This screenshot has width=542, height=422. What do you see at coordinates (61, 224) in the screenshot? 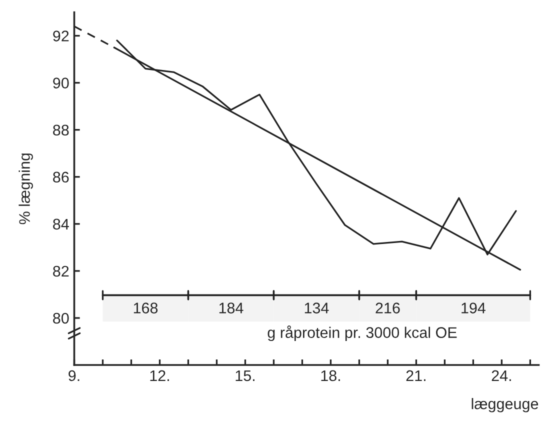
I see `y-tick-label: 84` at bounding box center [61, 224].